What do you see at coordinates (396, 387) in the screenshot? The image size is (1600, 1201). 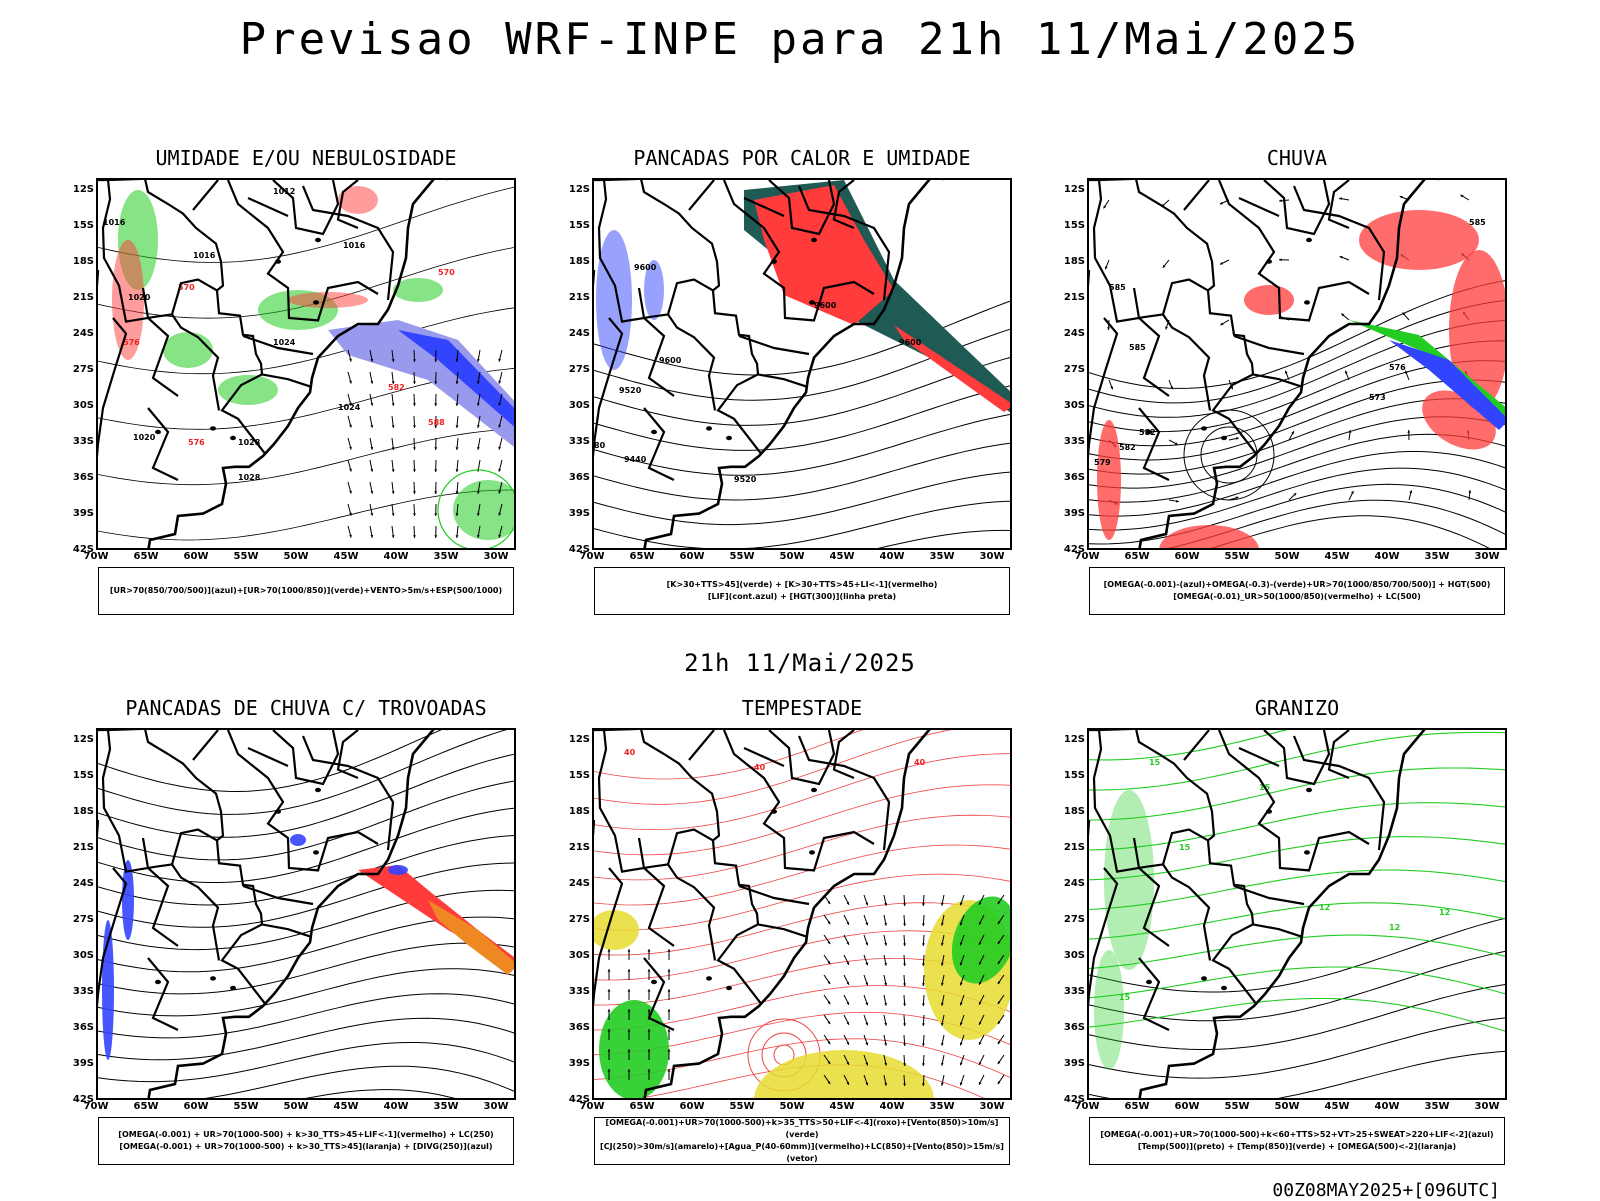 I see `contour-label: 582` at bounding box center [396, 387].